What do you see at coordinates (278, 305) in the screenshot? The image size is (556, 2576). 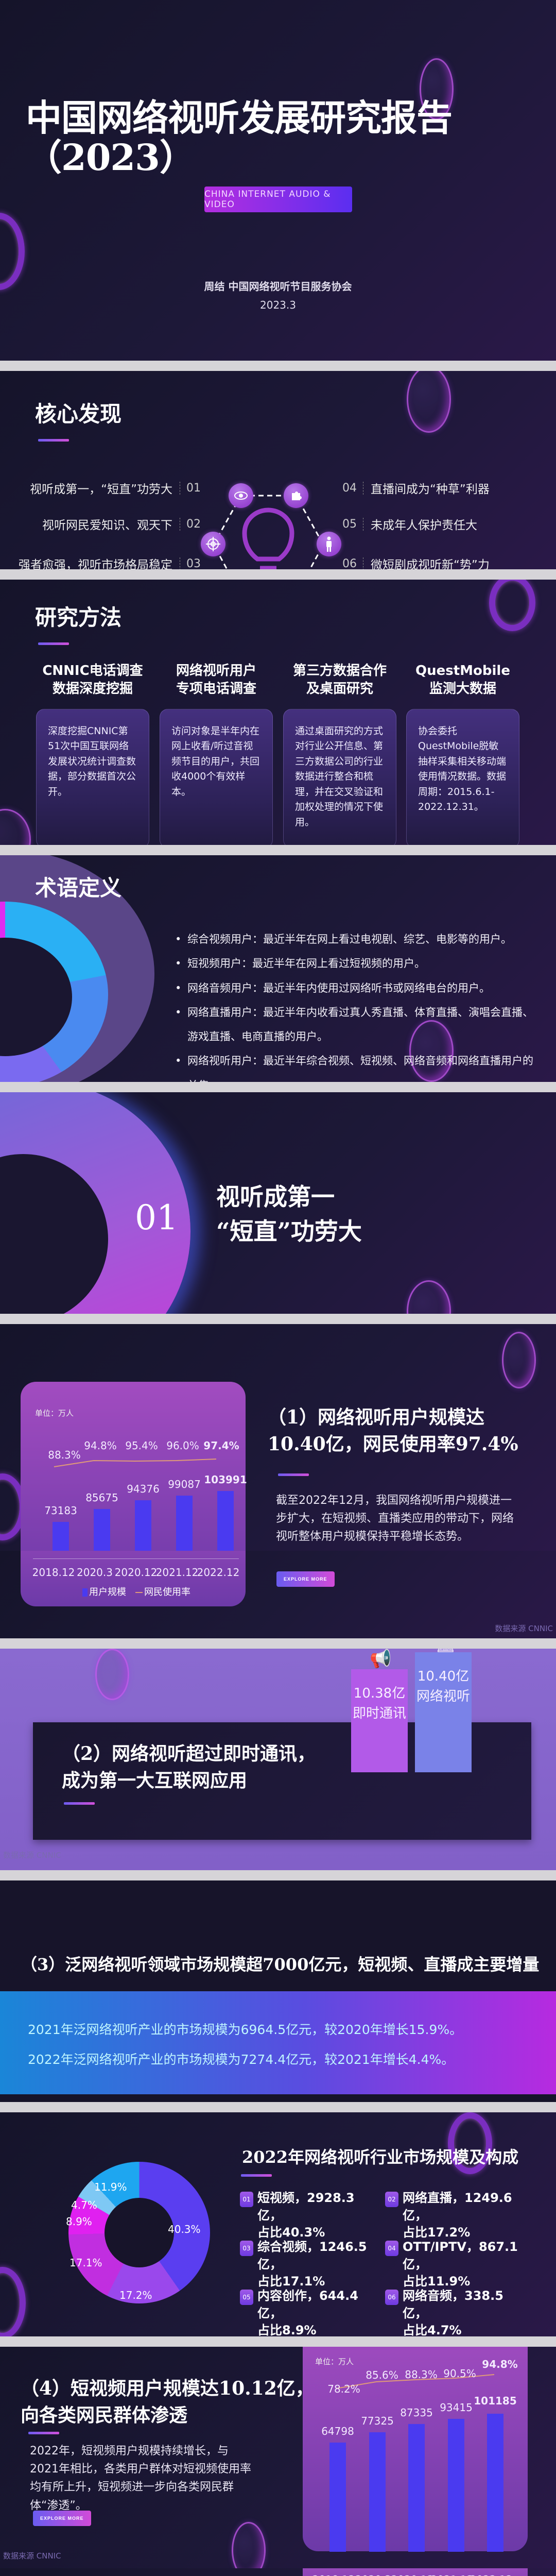 I see `publish-date: 2023.3` at bounding box center [278, 305].